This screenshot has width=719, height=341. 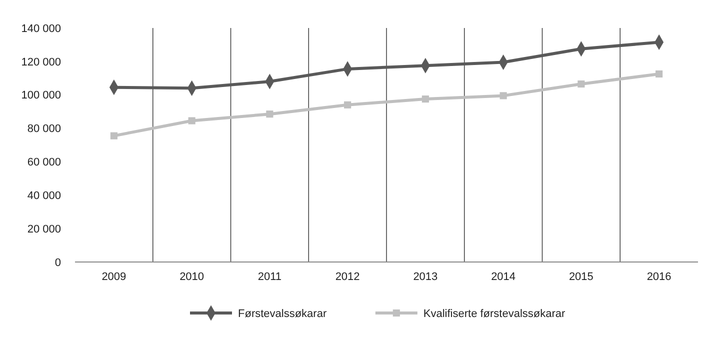 I want to click on y-tick-label: 0, so click(x=57, y=262).